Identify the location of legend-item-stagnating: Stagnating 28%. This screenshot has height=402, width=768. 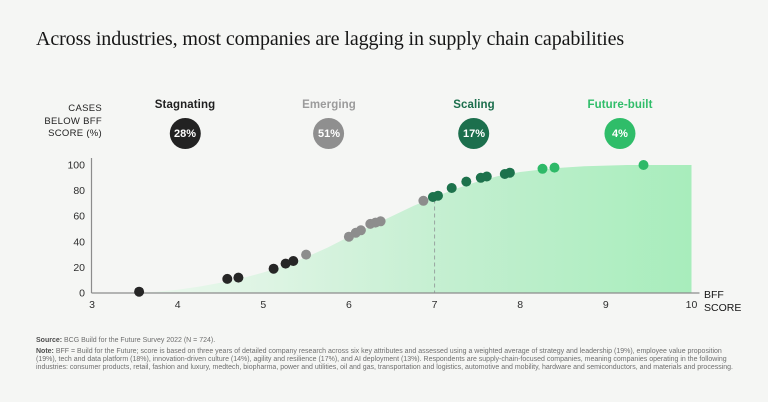
(185, 124).